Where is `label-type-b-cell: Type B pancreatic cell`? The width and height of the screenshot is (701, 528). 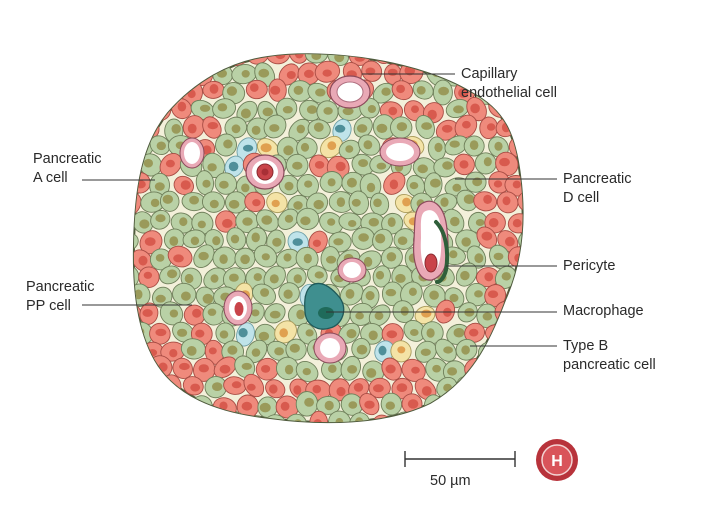
label-type-b-cell: Type B pancreatic cell is located at coordinates (609, 356).